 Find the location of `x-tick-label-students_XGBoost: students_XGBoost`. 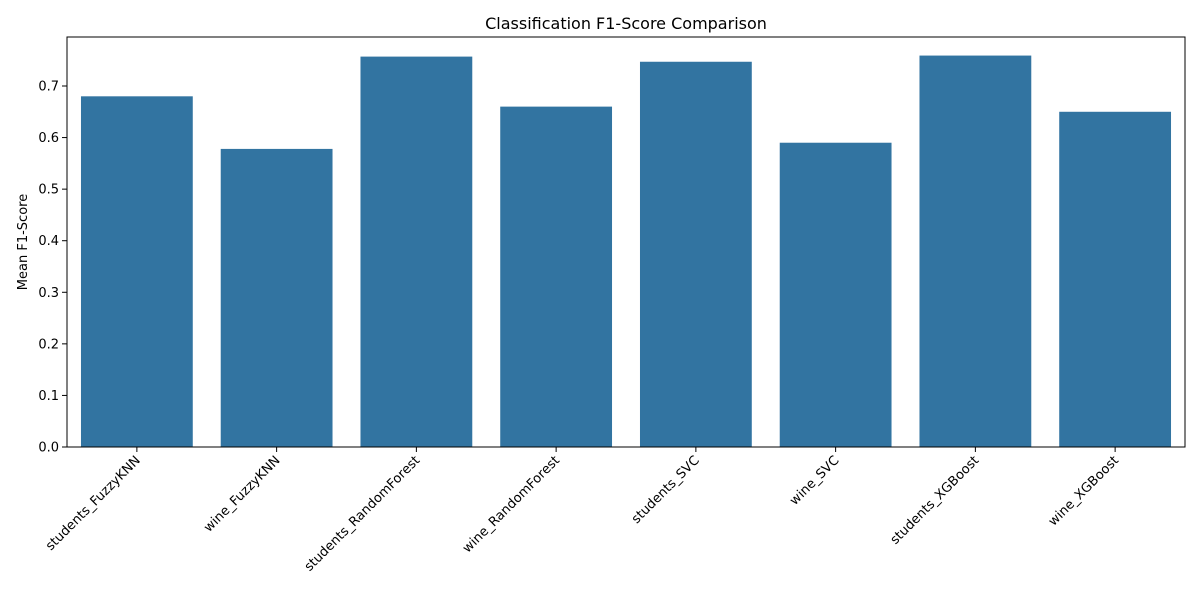

x-tick-label-students_XGBoost: students_XGBoost is located at coordinates (935, 500).